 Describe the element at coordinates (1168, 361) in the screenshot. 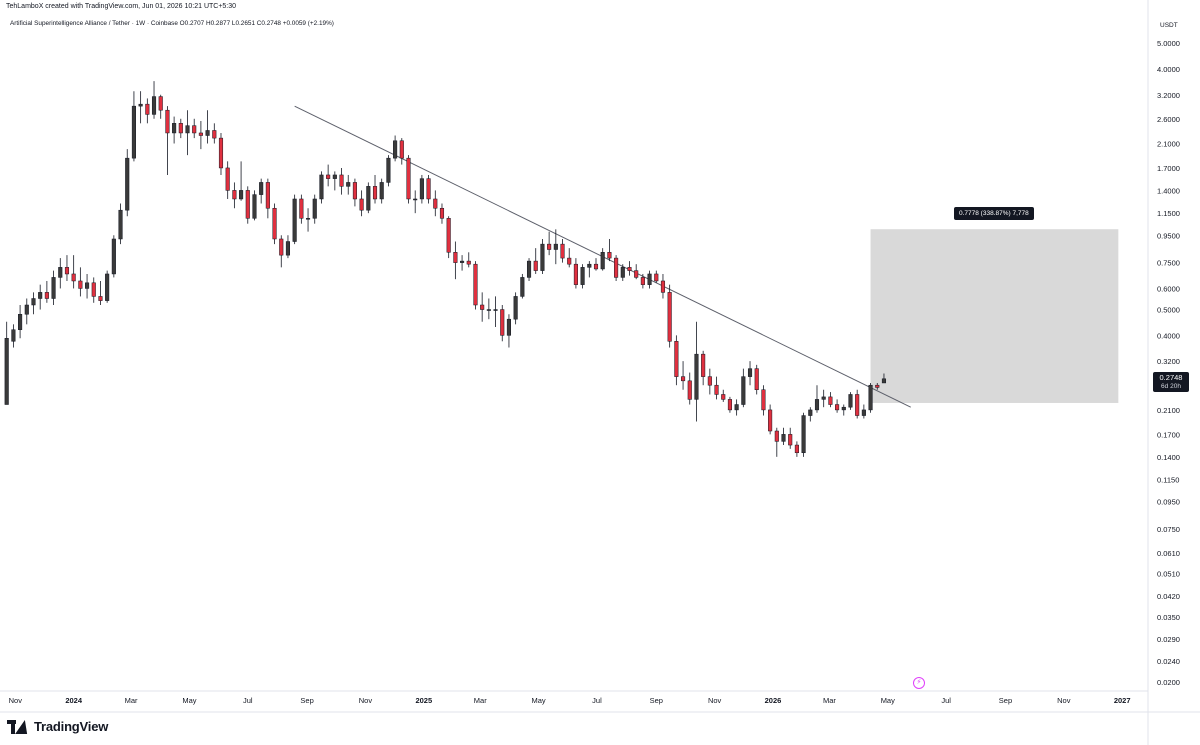

I see `price-tick-label: 0.3200` at that location.